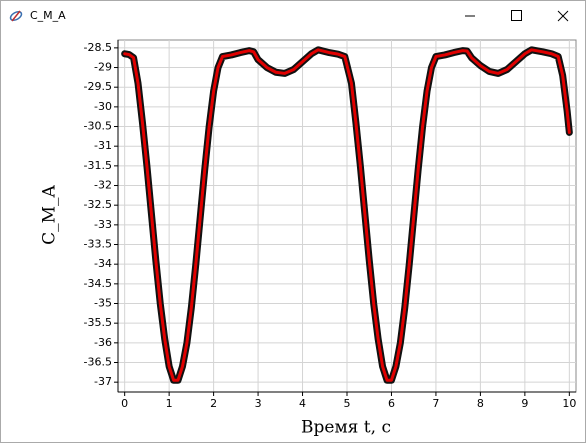 This screenshot has height=447, width=586. Describe the element at coordinates (524, 403) in the screenshot. I see `x-tick-label: 9` at that location.